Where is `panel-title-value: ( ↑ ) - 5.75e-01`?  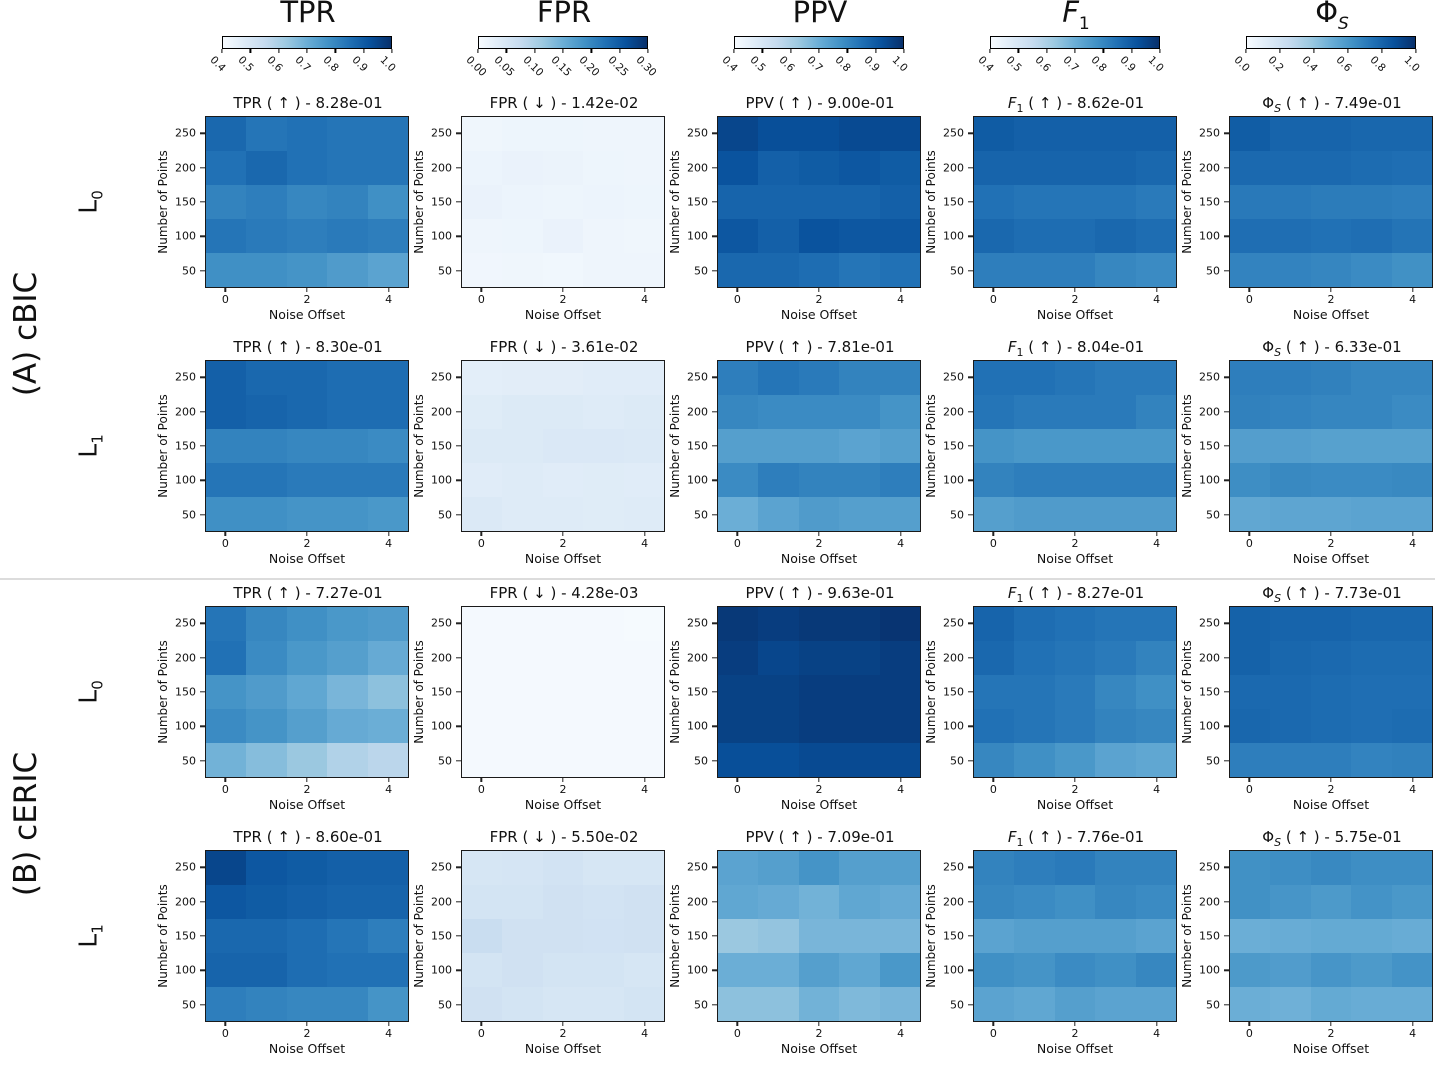
panel-title-value: ( ↑ ) - 5.75e-01 is located at coordinates (1341, 837).